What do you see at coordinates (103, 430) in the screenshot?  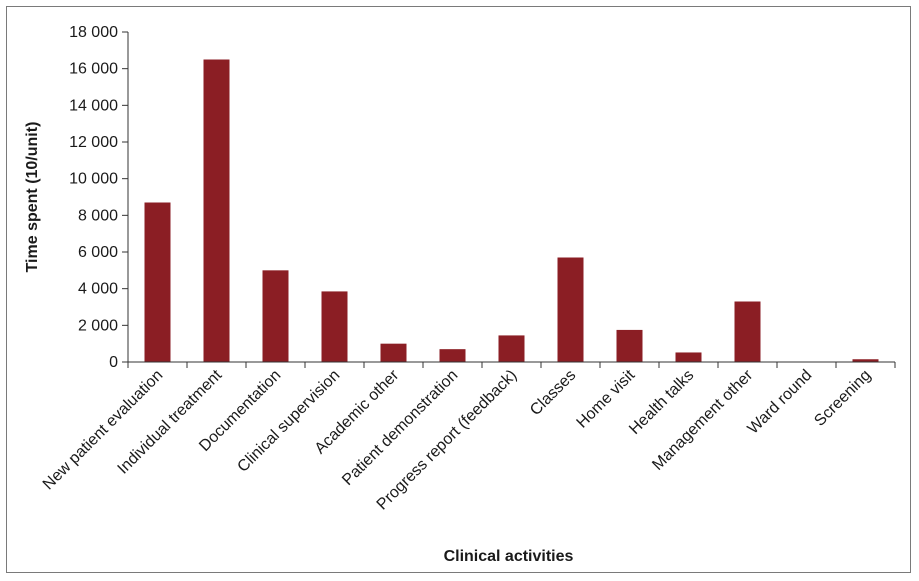 I see `x-category-label: New patient evaluation` at bounding box center [103, 430].